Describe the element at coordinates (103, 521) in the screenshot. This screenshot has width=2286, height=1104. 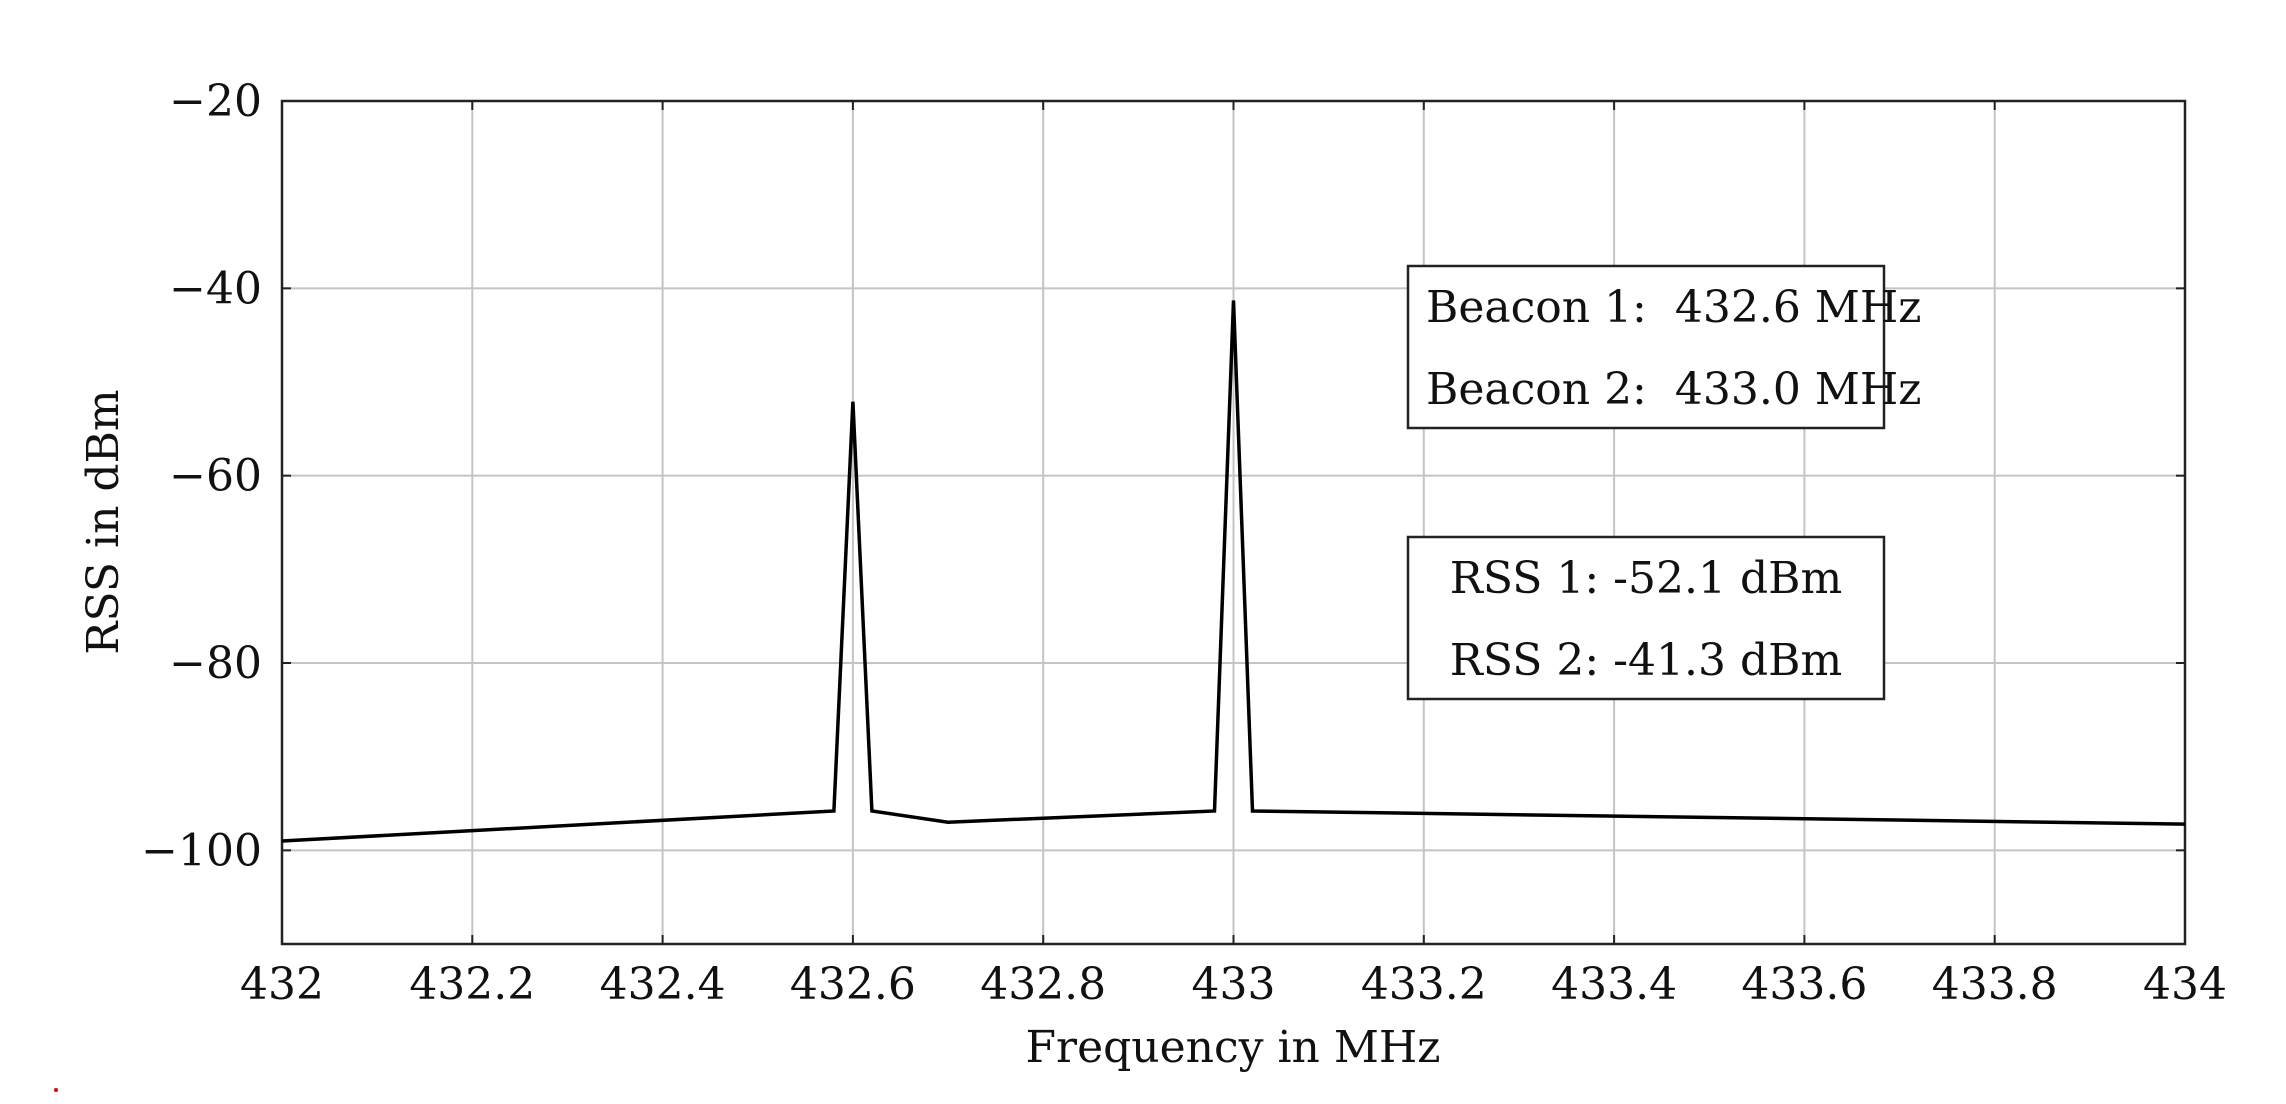
I see `y-axis-label: RSS in dBm` at that location.